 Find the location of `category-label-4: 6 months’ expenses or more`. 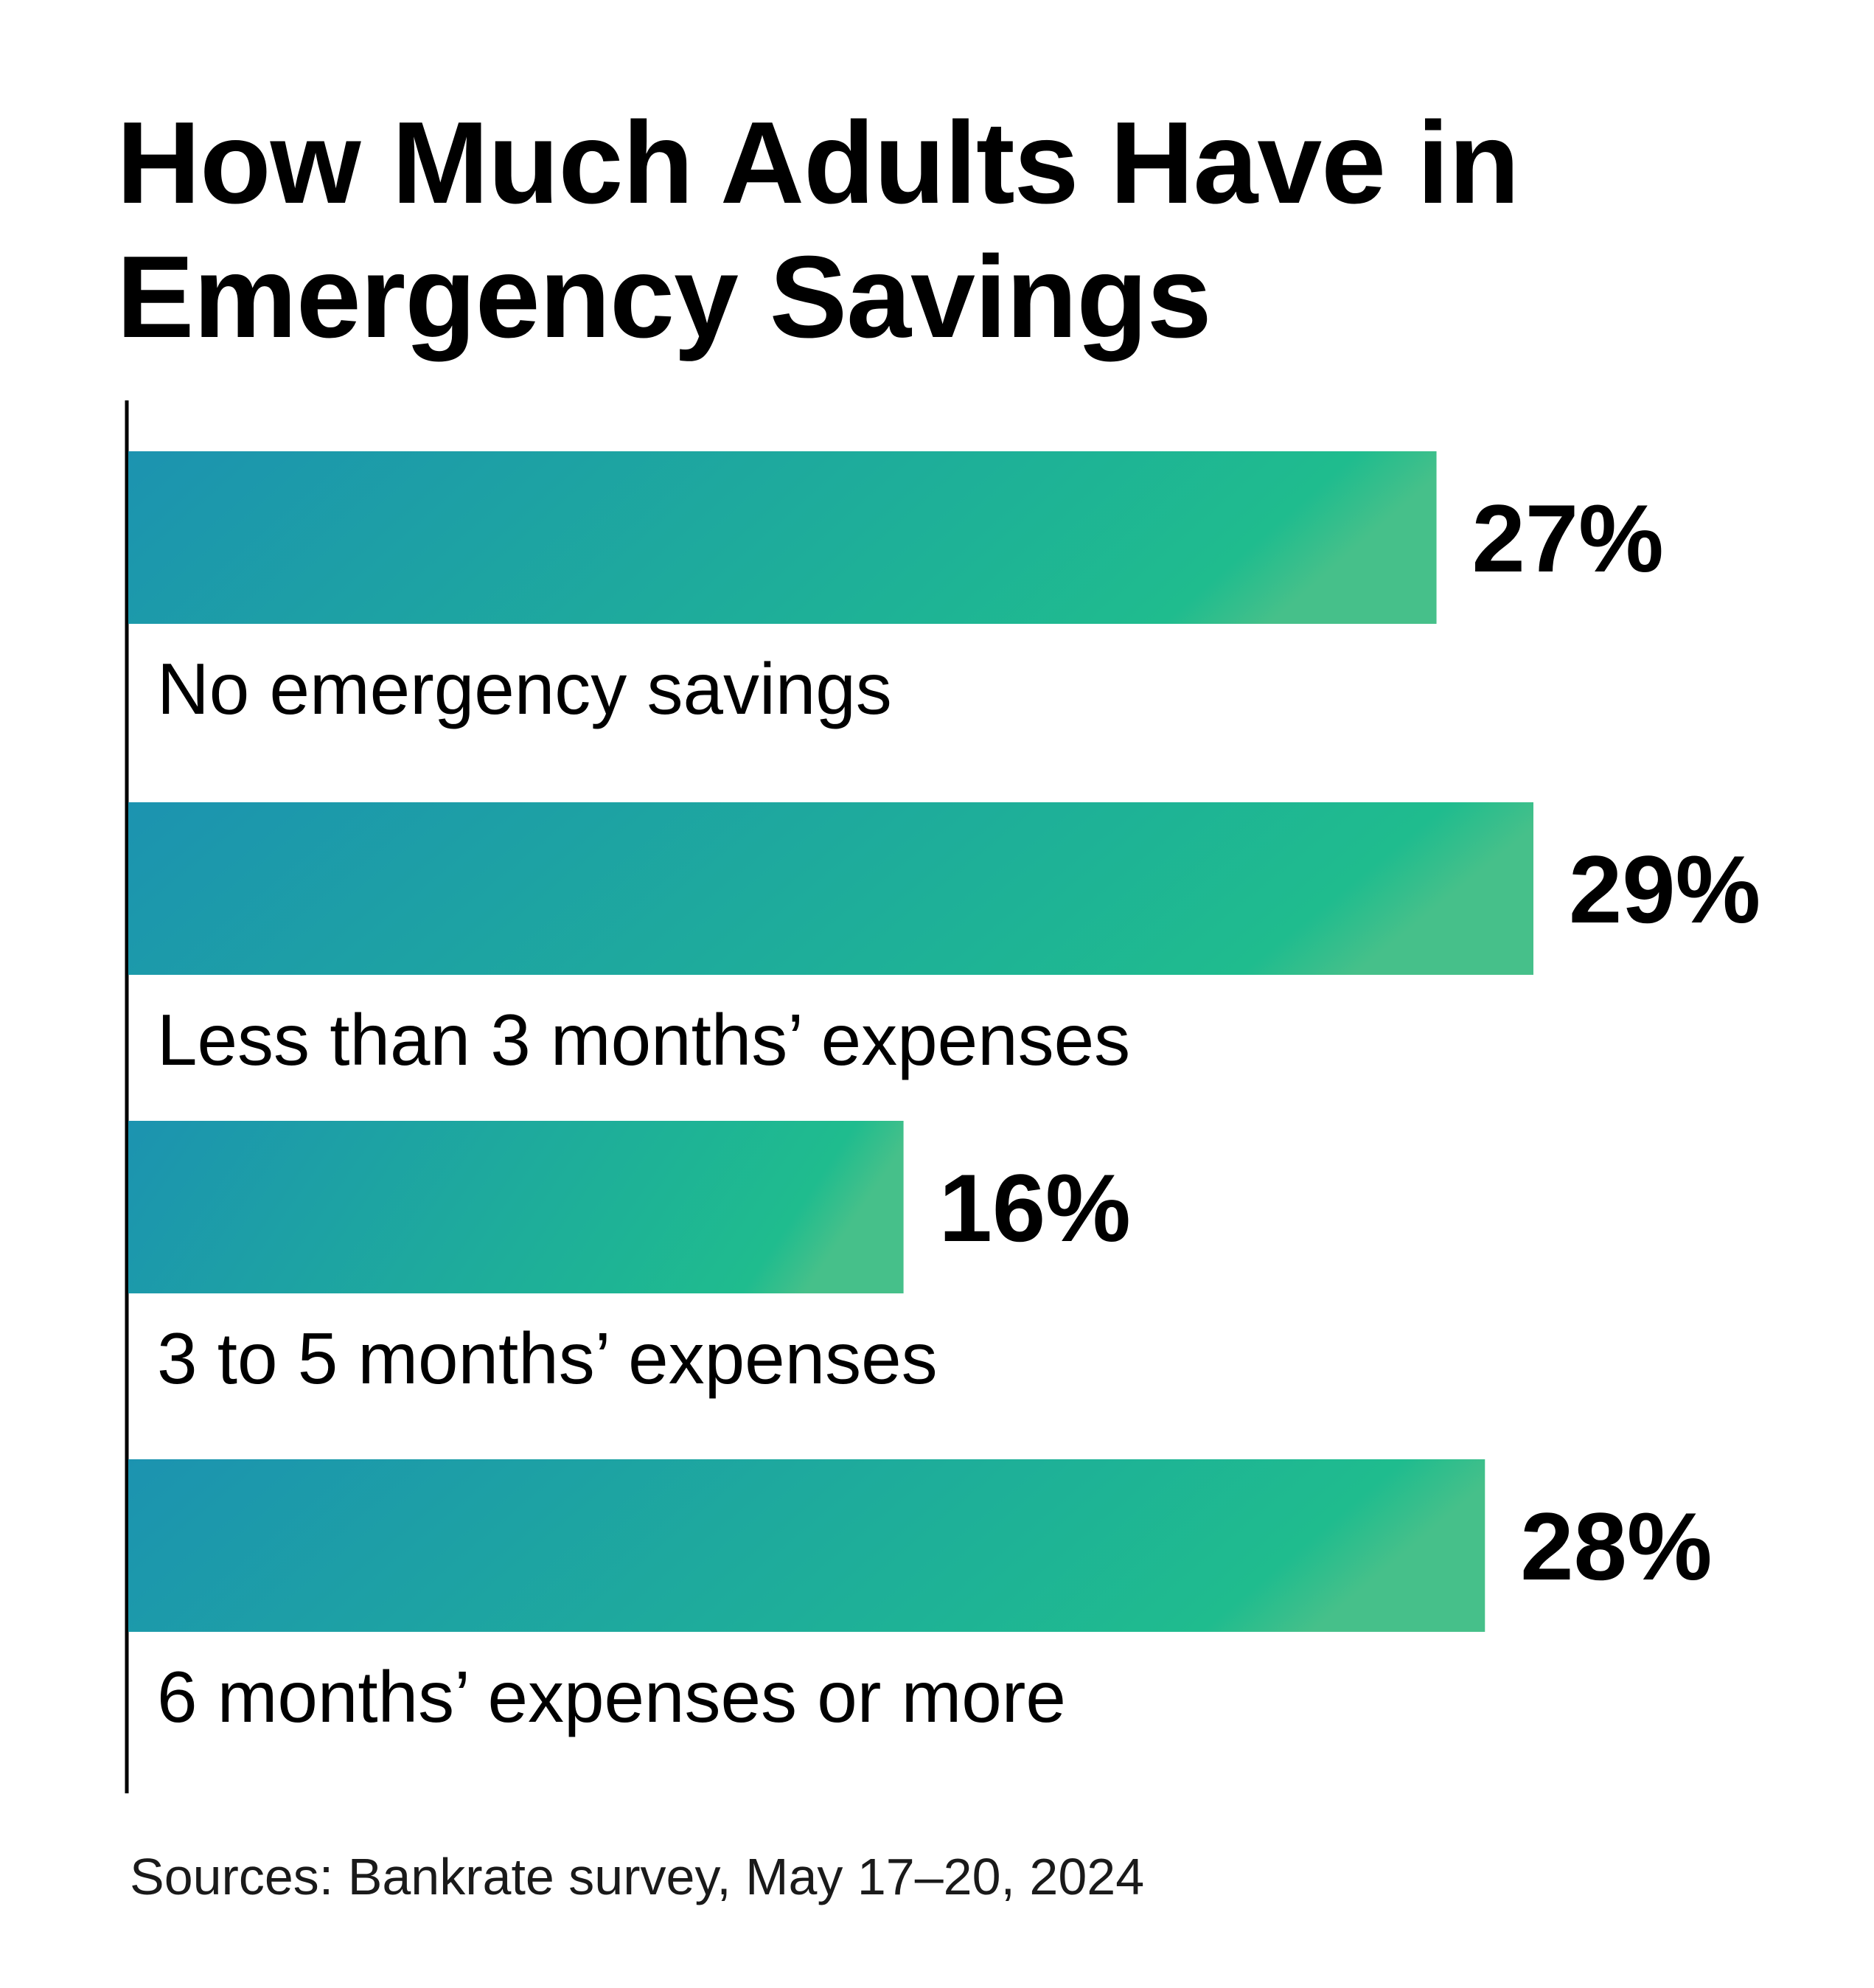

category-label-4: 6 months’ expenses or more is located at coordinates (611, 1696).